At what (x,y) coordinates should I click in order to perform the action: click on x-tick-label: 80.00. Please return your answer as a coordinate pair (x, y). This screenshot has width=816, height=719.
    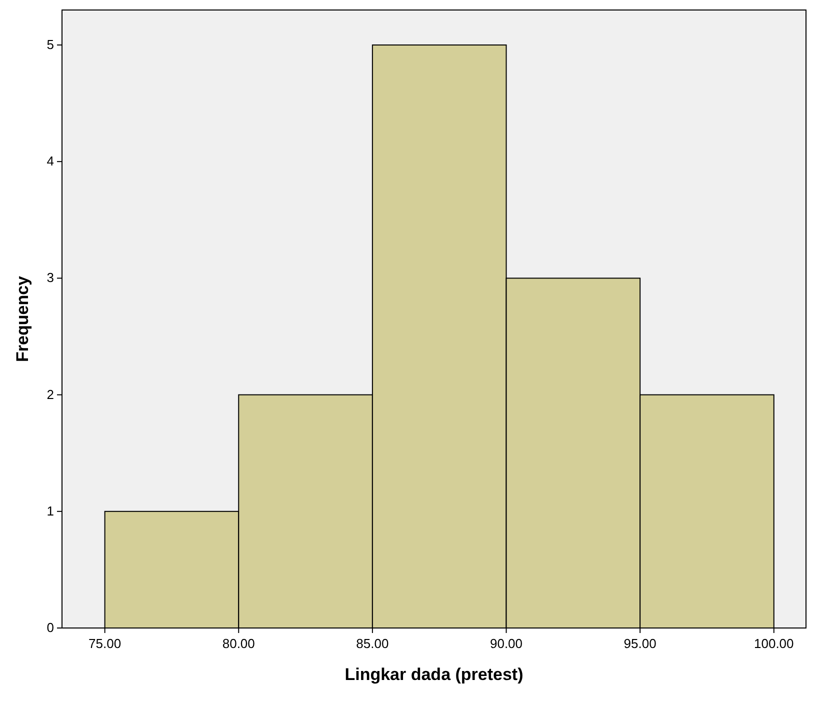
    Looking at the image, I should click on (238, 643).